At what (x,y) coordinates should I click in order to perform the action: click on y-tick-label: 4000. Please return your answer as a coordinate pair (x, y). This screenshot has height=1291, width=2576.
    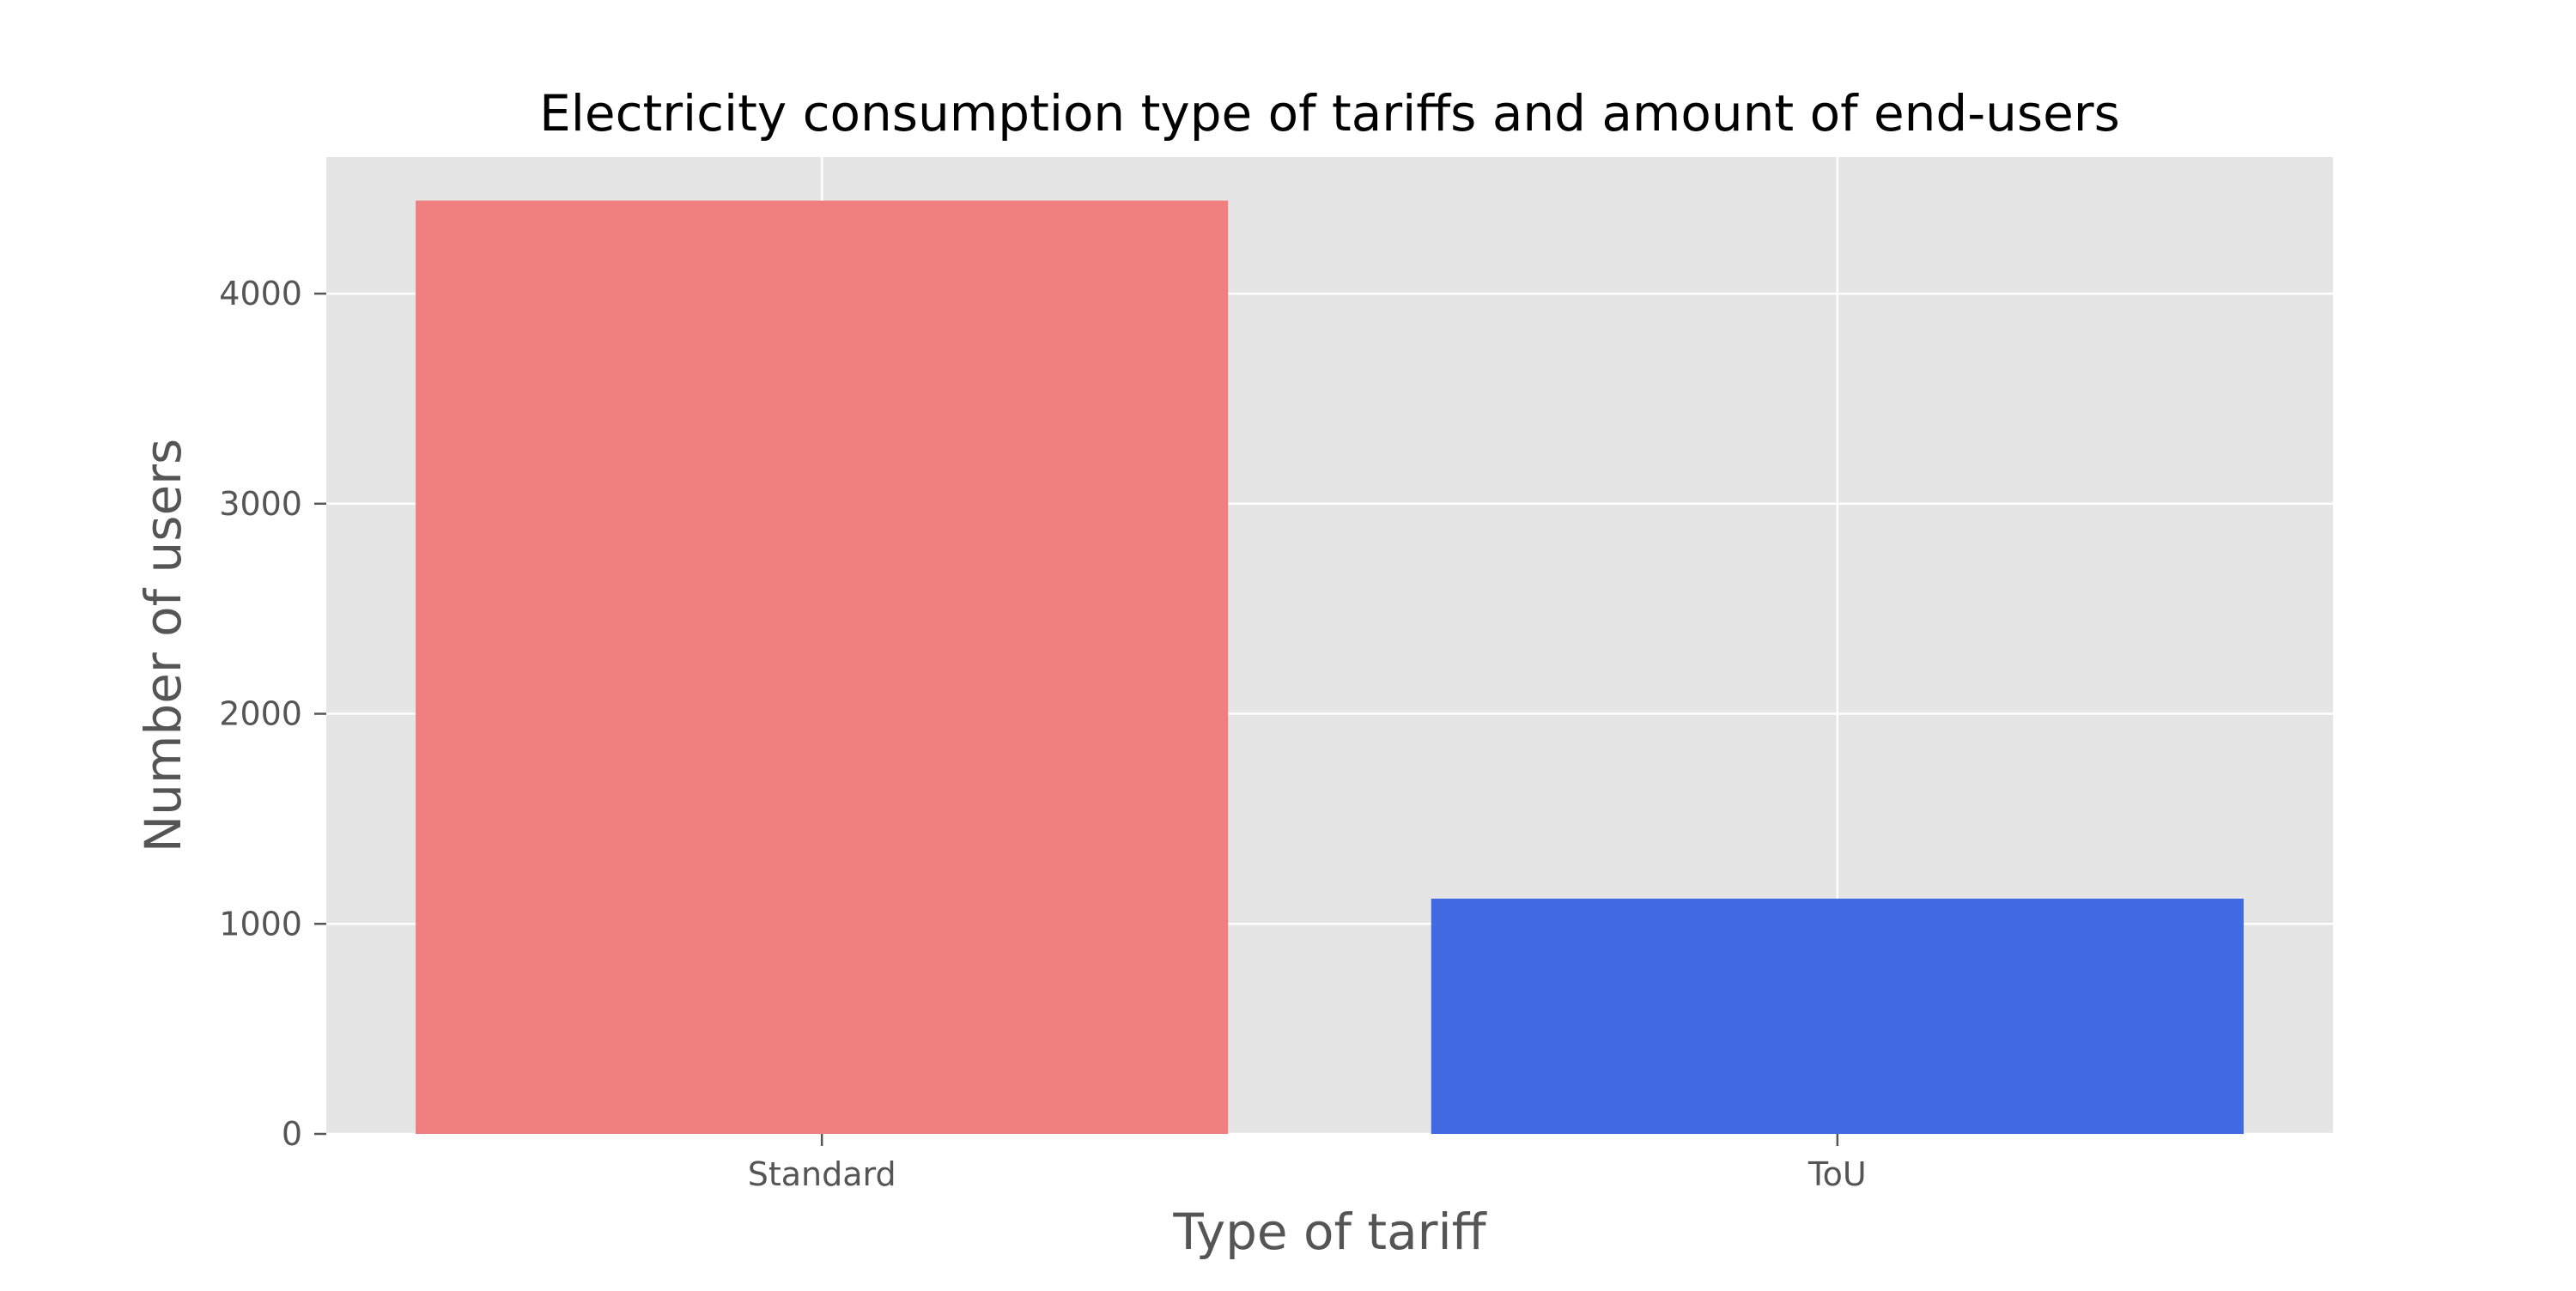
    Looking at the image, I should click on (260, 294).